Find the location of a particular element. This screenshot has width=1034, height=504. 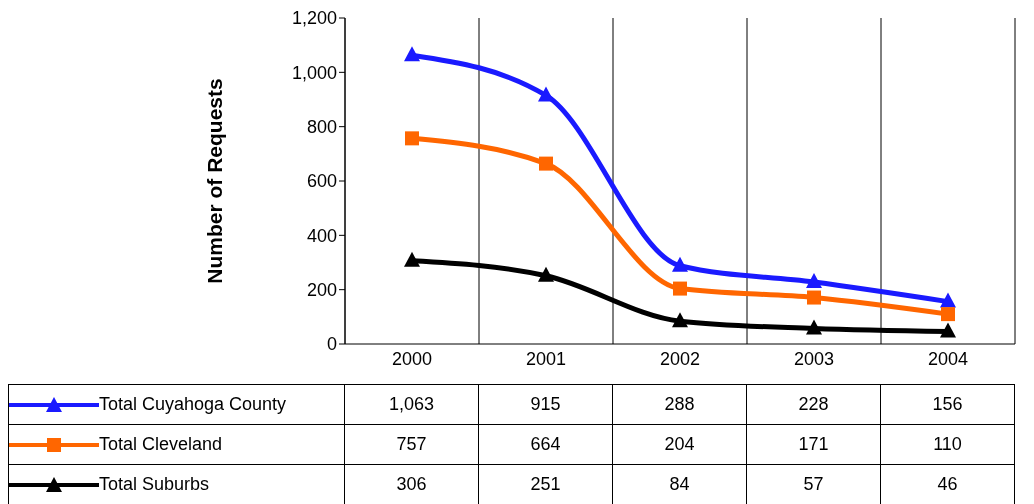

data-label: 57 is located at coordinates (813, 484).